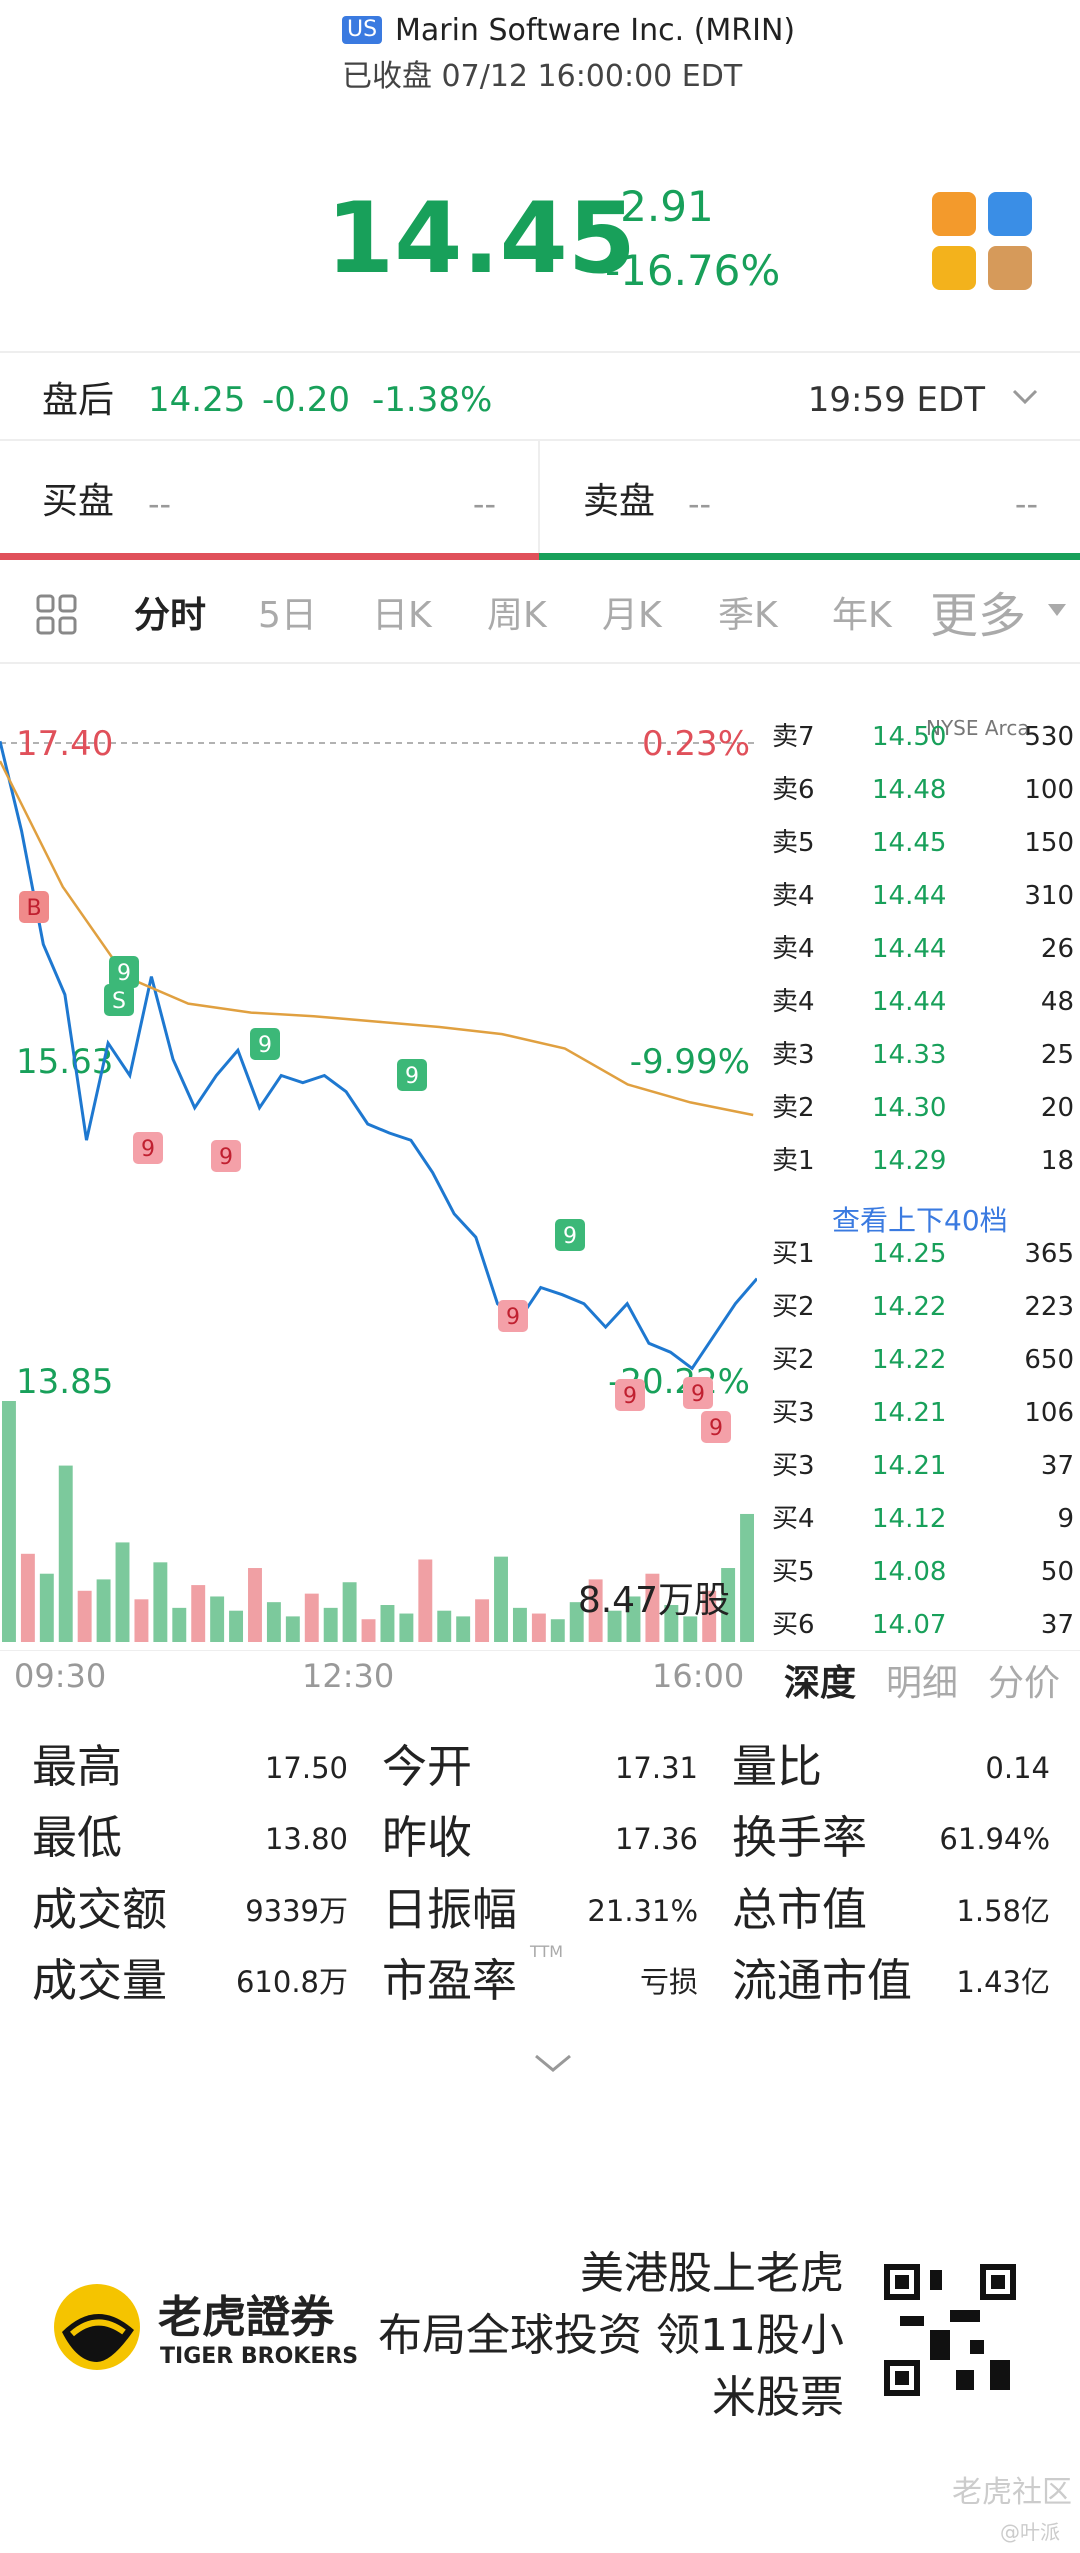 The width and height of the screenshot is (1080, 2553). I want to click on after-hours-time: 19:59 EDT, so click(896, 400).